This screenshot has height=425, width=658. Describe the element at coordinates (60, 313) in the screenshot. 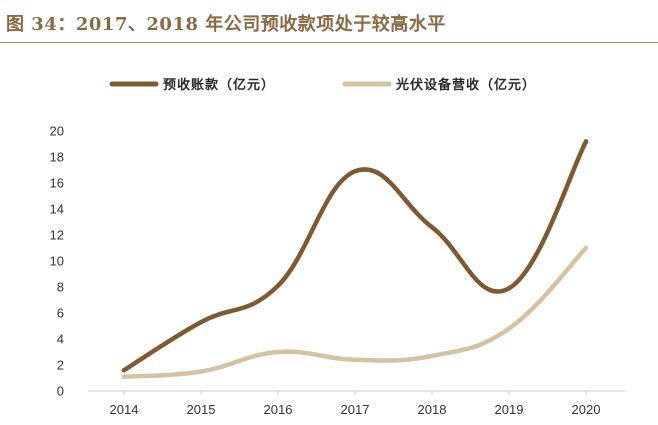

I see `y-tick-label: 6` at that location.